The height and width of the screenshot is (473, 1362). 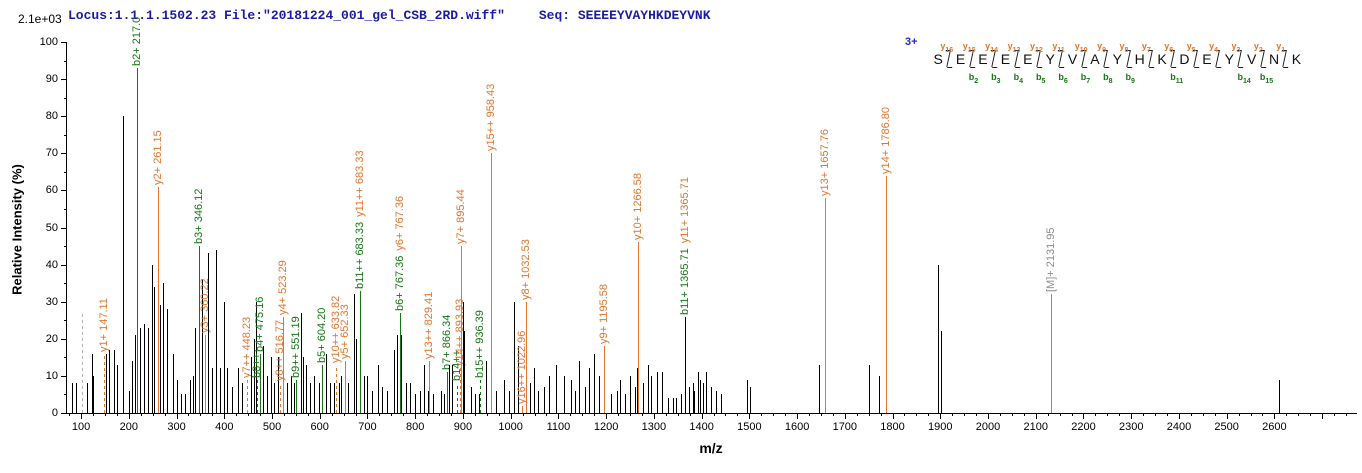 I want to click on y-ion-label: y13, so click(x=1014, y=47).